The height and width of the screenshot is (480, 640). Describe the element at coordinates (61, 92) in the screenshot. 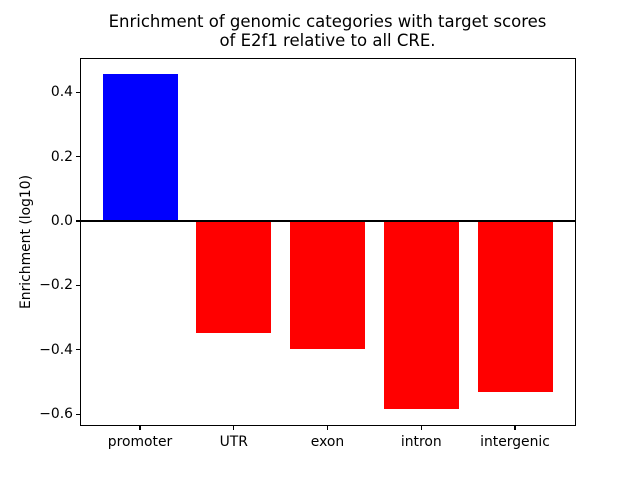

I see `y-tick-label: 0.4` at that location.